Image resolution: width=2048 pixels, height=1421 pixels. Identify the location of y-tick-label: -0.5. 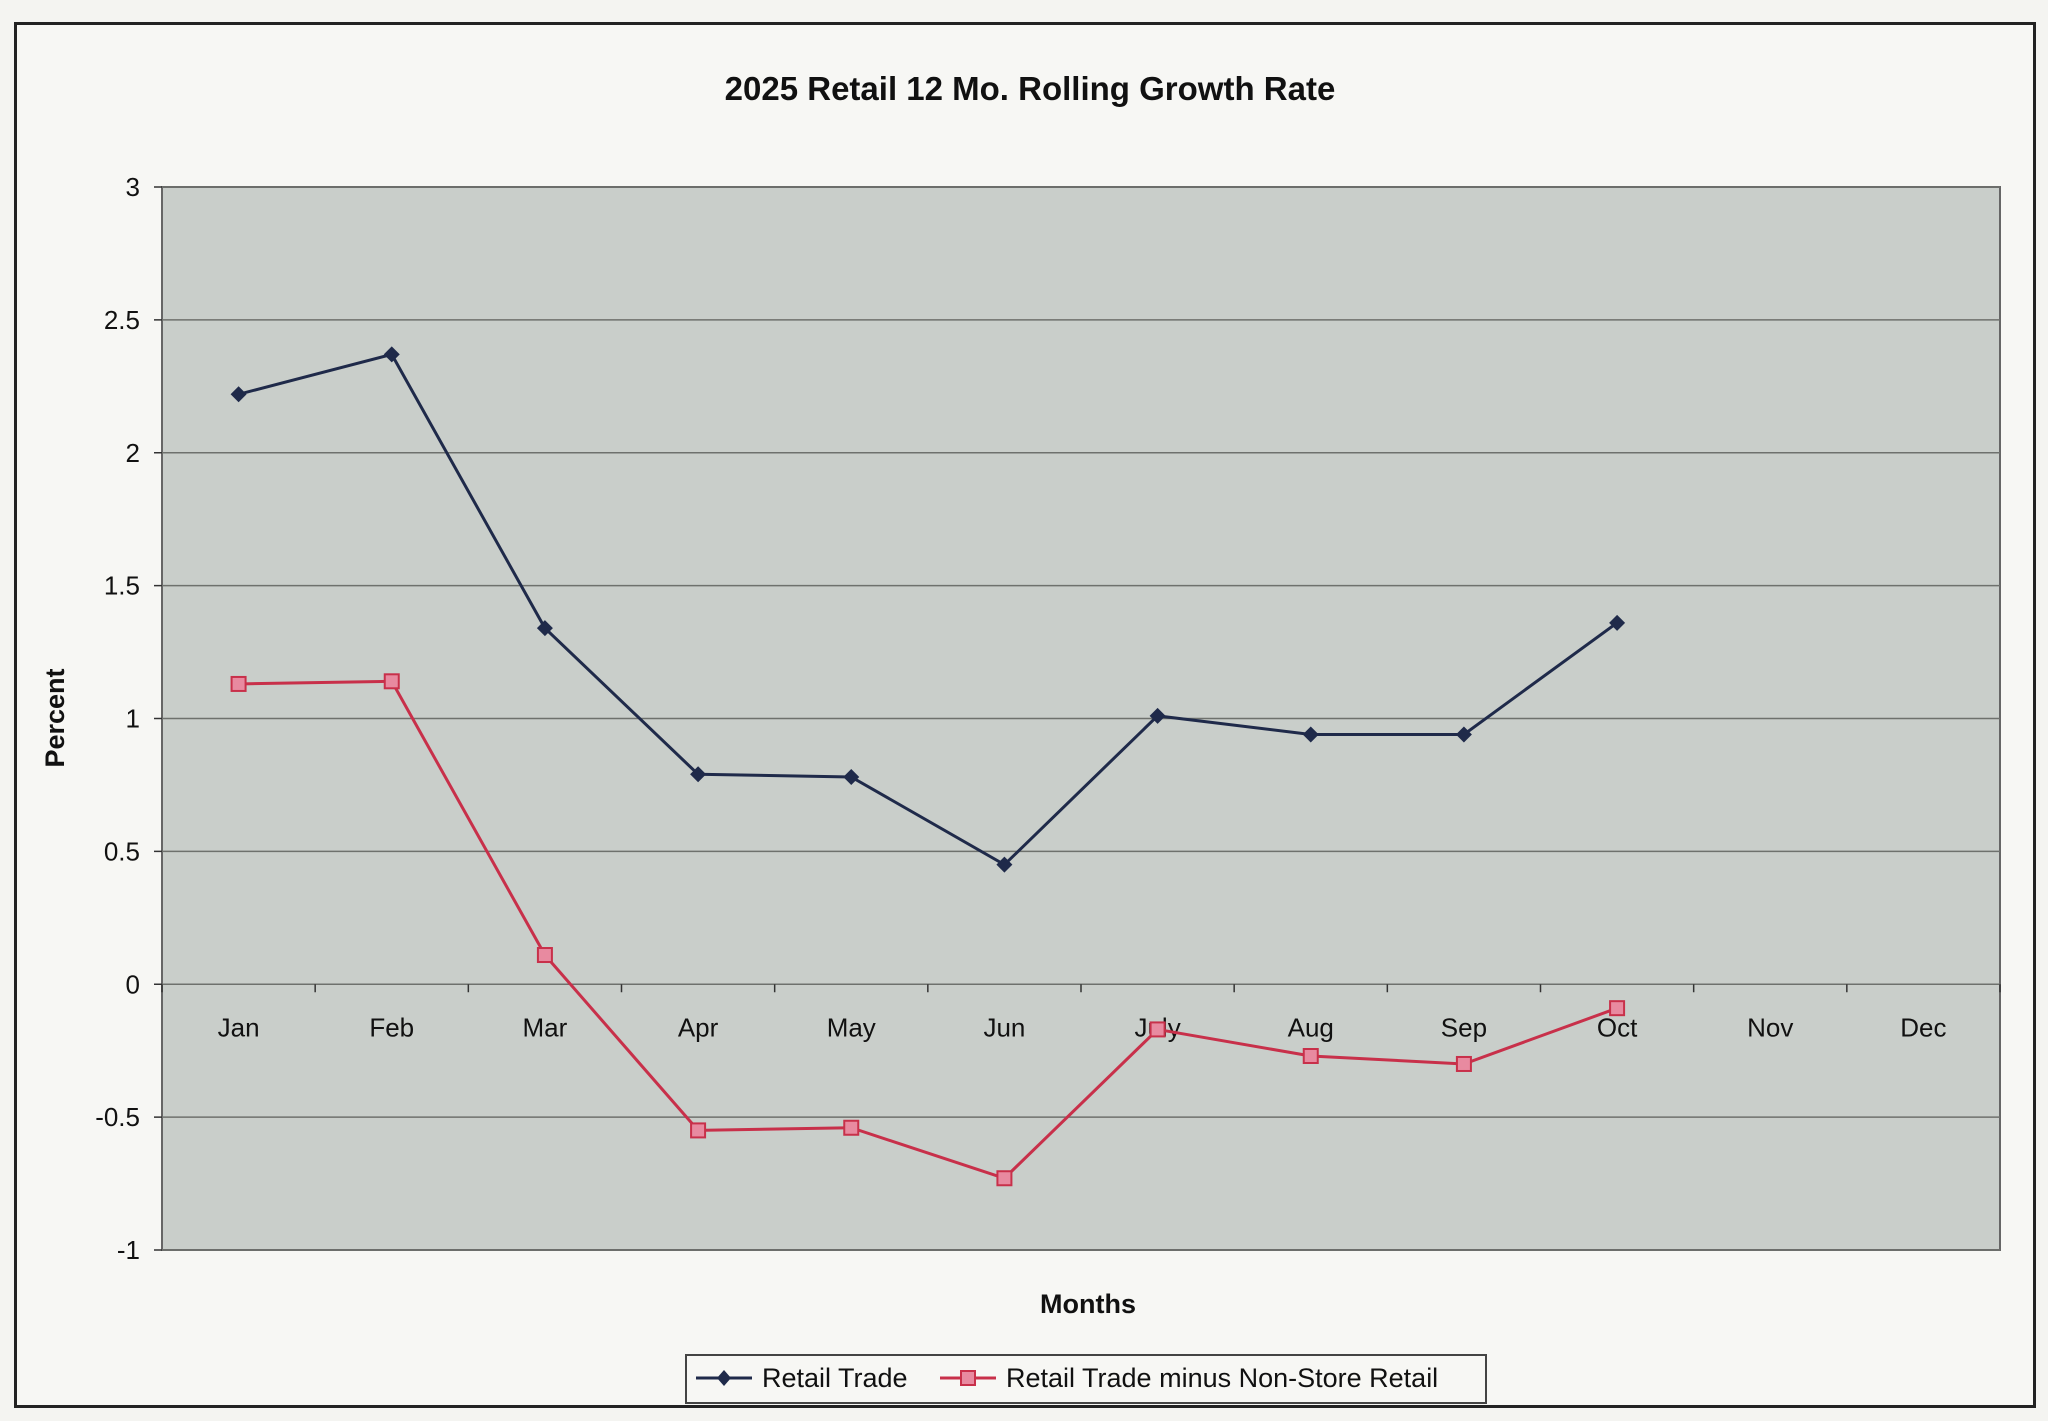
(117, 1117).